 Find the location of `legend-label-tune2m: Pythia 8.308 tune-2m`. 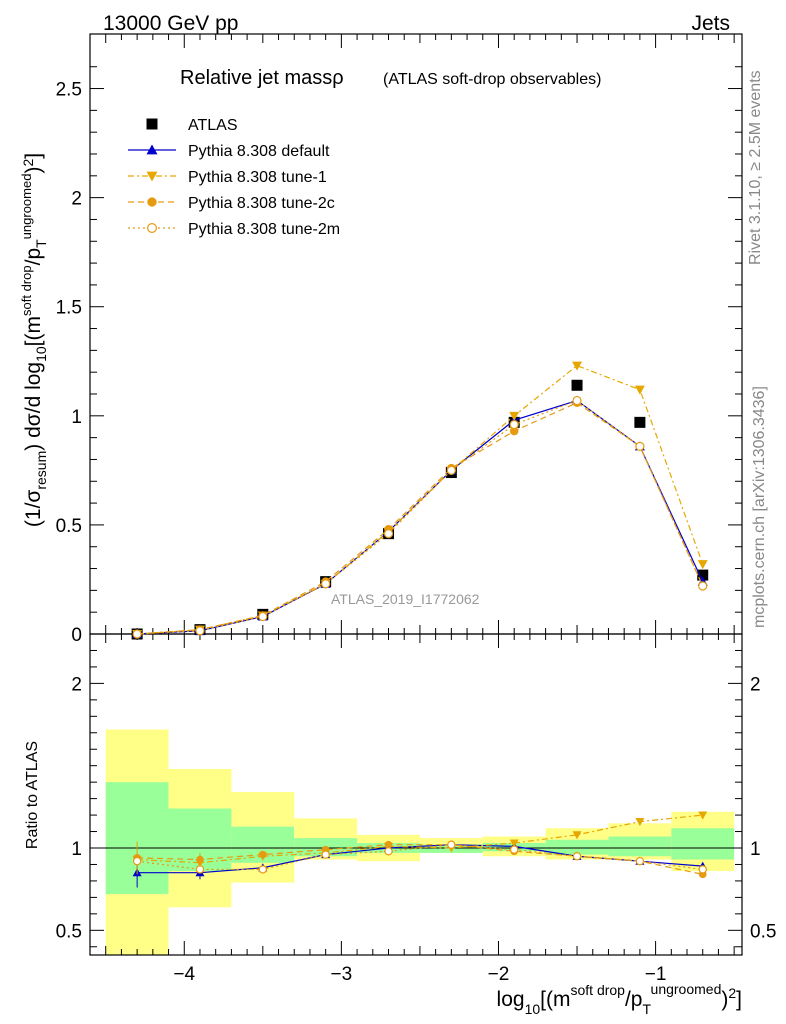

legend-label-tune2m: Pythia 8.308 tune-2m is located at coordinates (264, 229).